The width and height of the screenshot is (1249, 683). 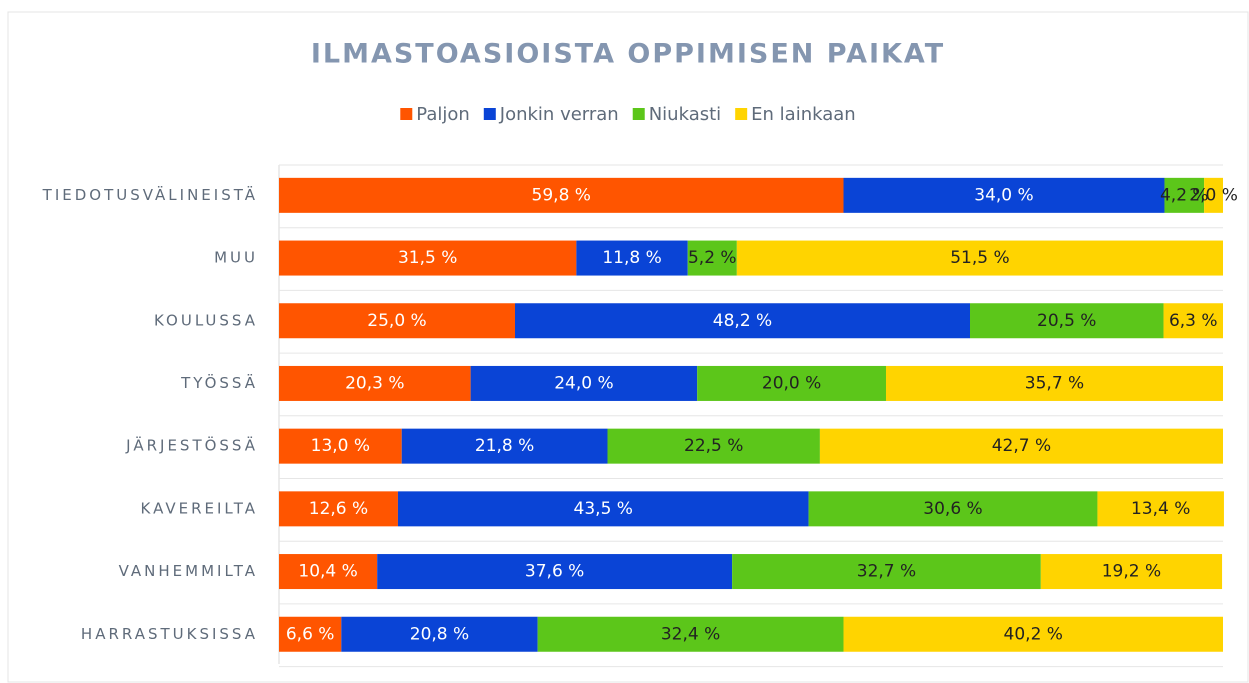 What do you see at coordinates (200, 508) in the screenshot?
I see `y-tick-label: KAVEREILTA` at bounding box center [200, 508].